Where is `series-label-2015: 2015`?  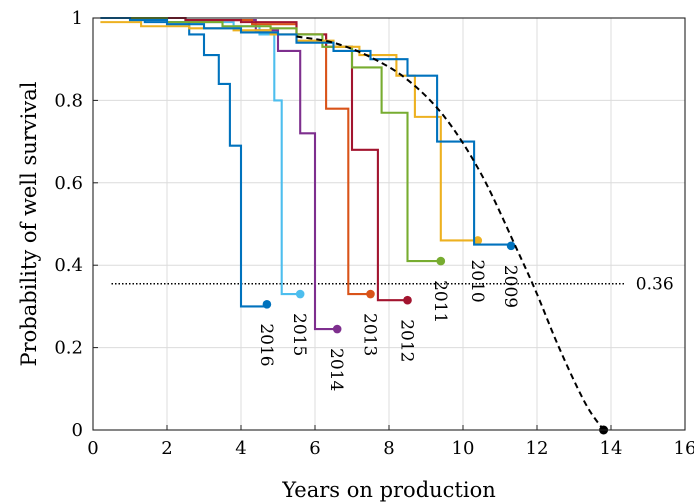
series-label-2015: 2015 is located at coordinates (299, 334).